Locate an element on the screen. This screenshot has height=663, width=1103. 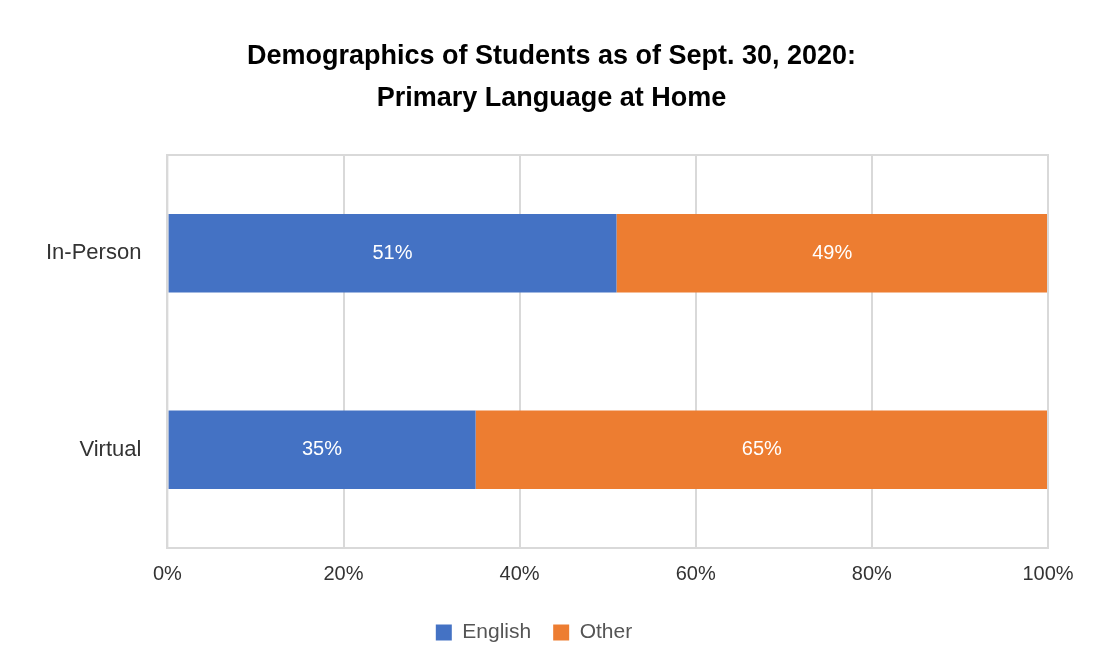
data-label: 35% is located at coordinates (322, 448).